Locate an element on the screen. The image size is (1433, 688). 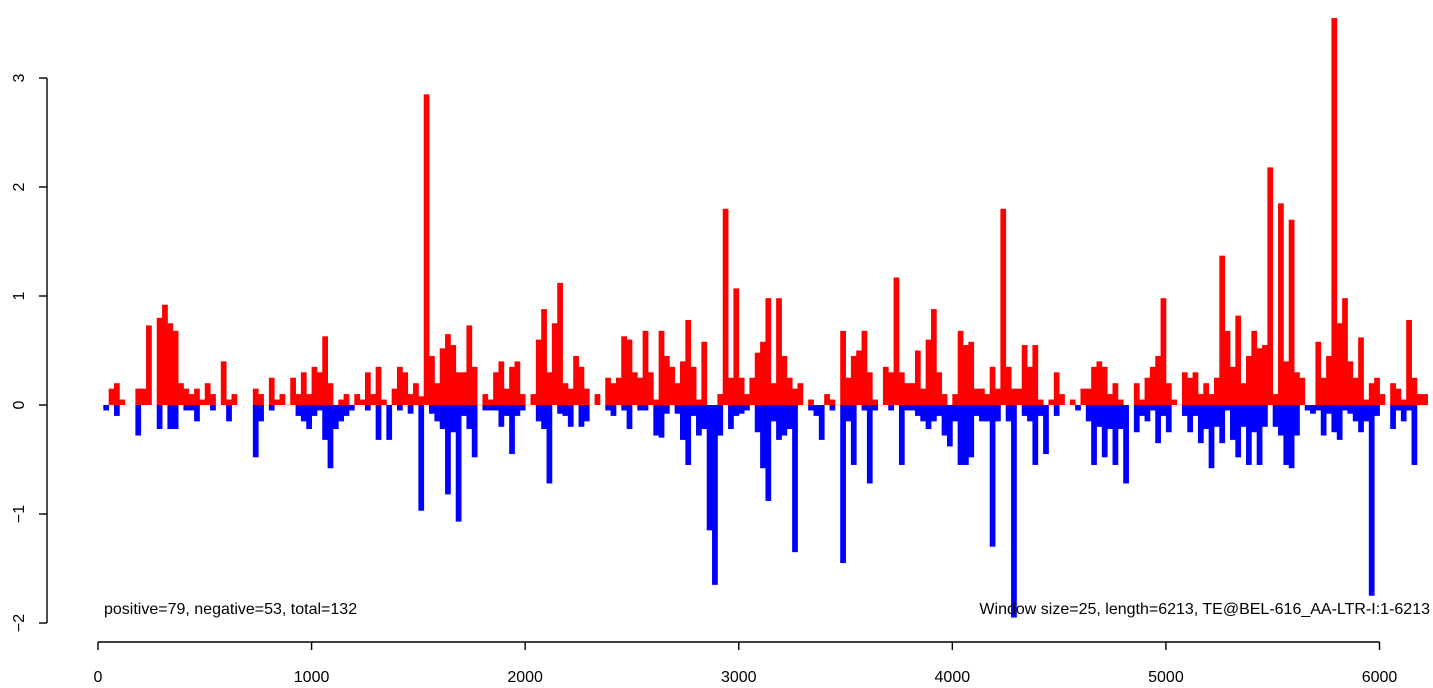
y-tick-label: 0 is located at coordinates (19, 404).